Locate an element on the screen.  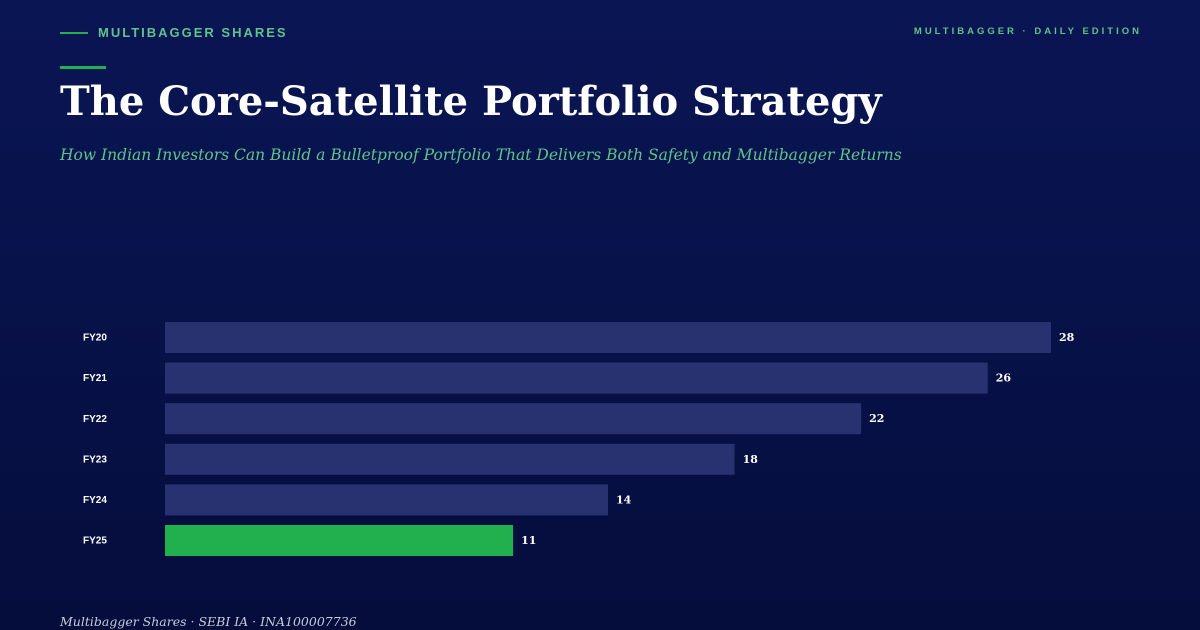
category-label-fy23: FY23 is located at coordinates (95, 459).